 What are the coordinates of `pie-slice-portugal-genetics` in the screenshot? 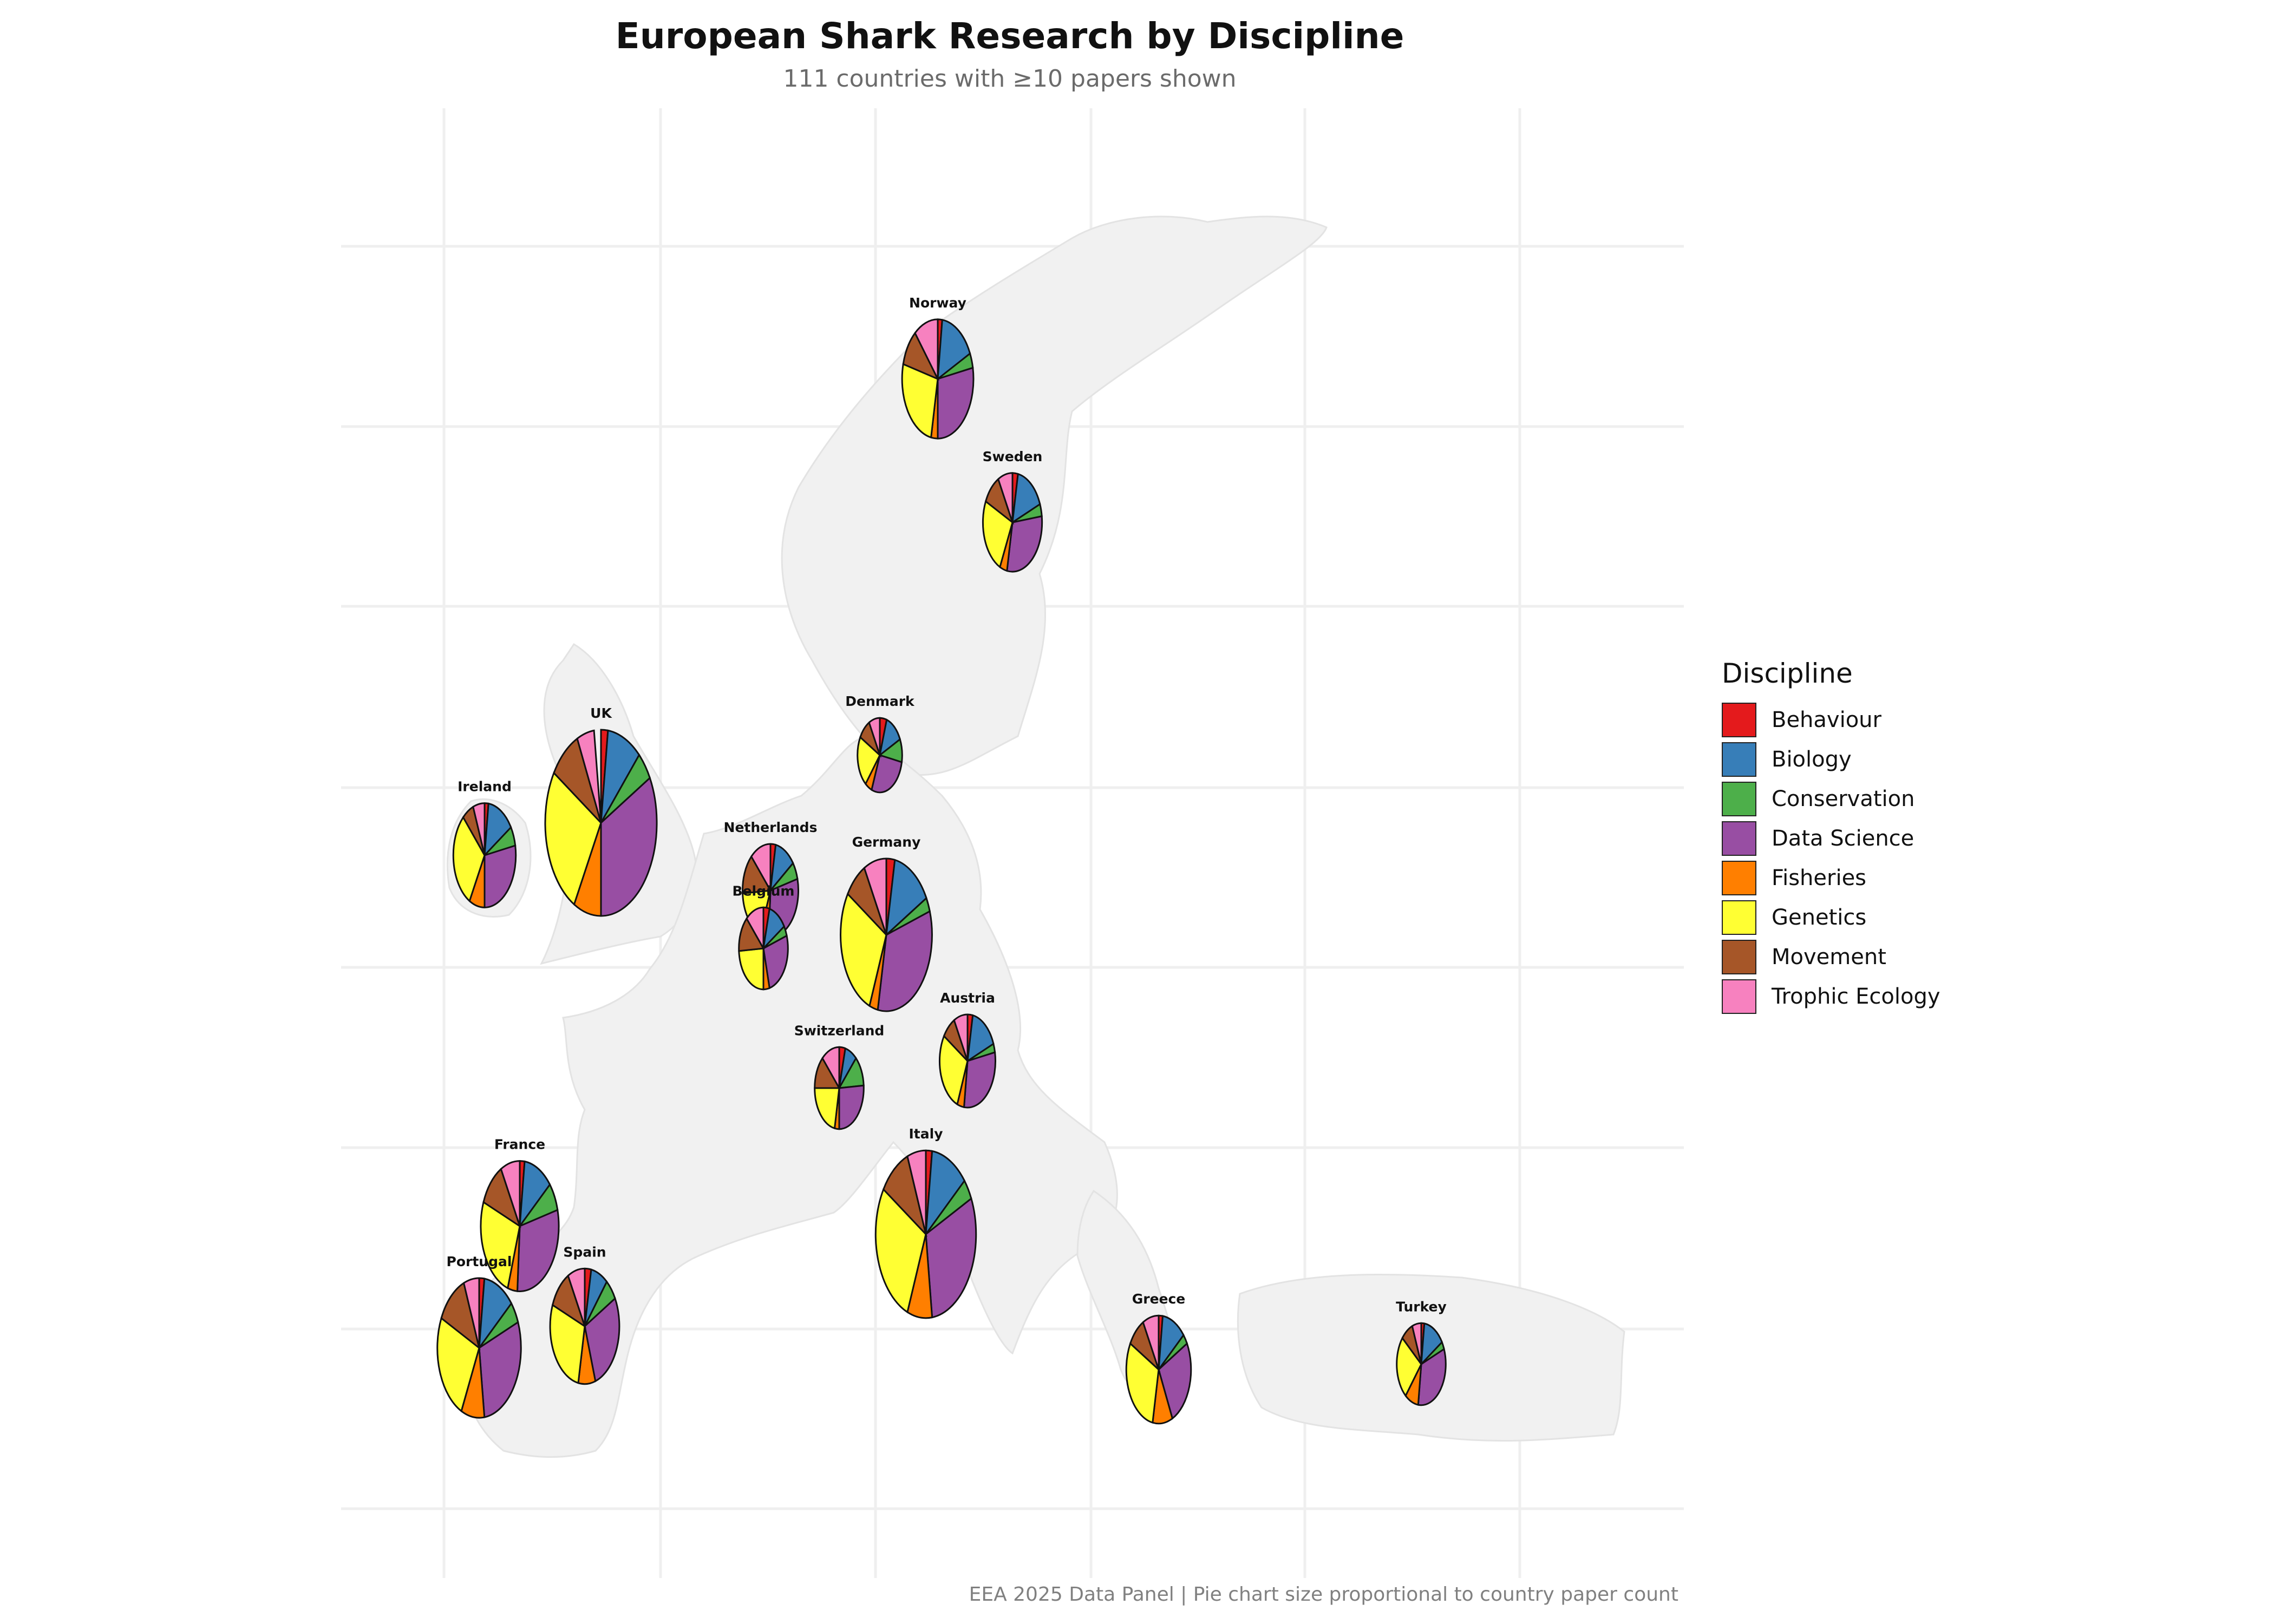 It's located at (458, 1365).